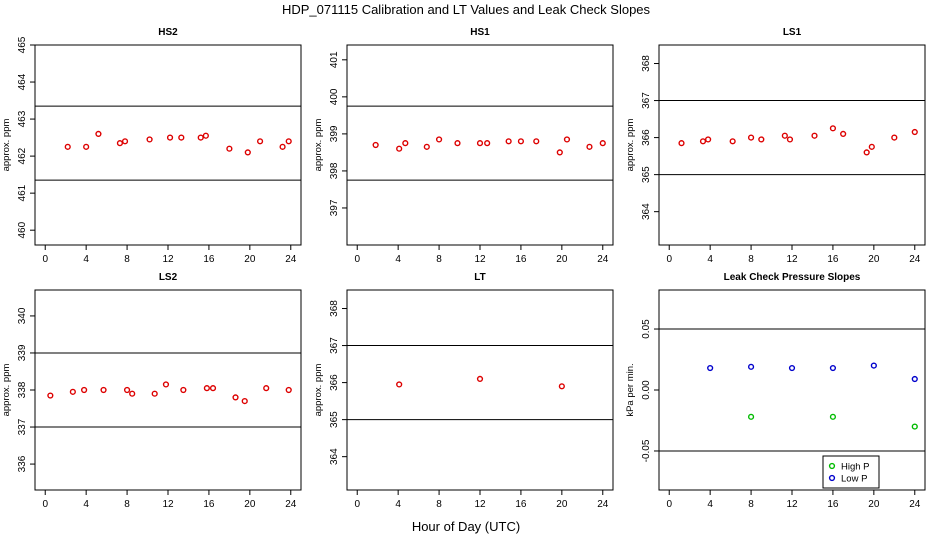  What do you see at coordinates (466, 526) in the screenshot?
I see `global-x-axis-label: Hour of Day (UTC)` at bounding box center [466, 526].